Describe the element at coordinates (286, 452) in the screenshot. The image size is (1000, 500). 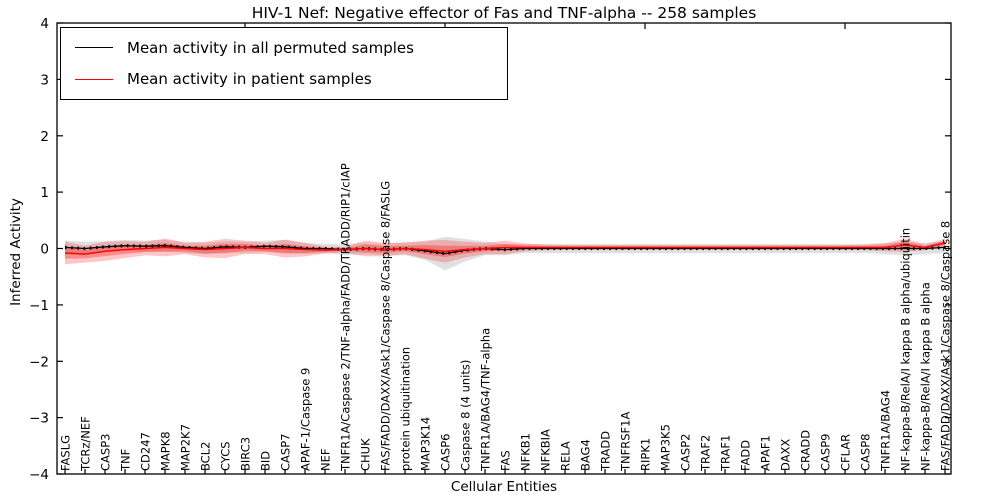
I see `x-category-label: CASP7` at that location.